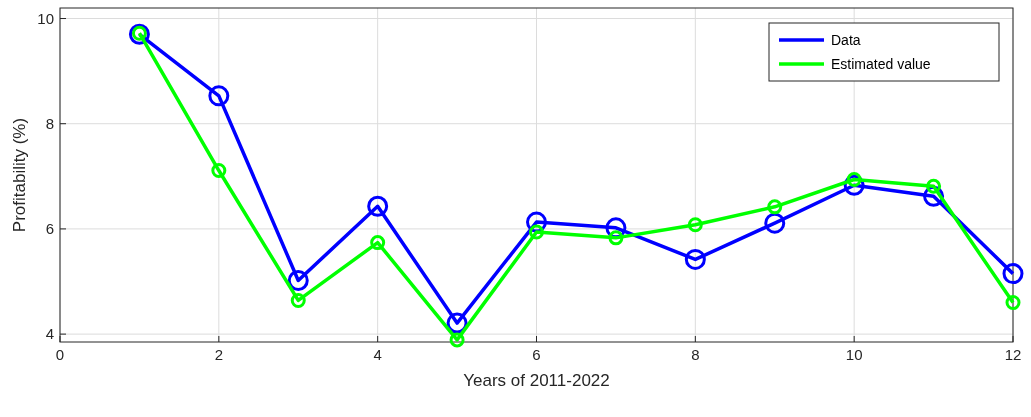 Image resolution: width=1031 pixels, height=417 pixels. Describe the element at coordinates (536, 354) in the screenshot. I see `x-tick-label: 6` at that location.